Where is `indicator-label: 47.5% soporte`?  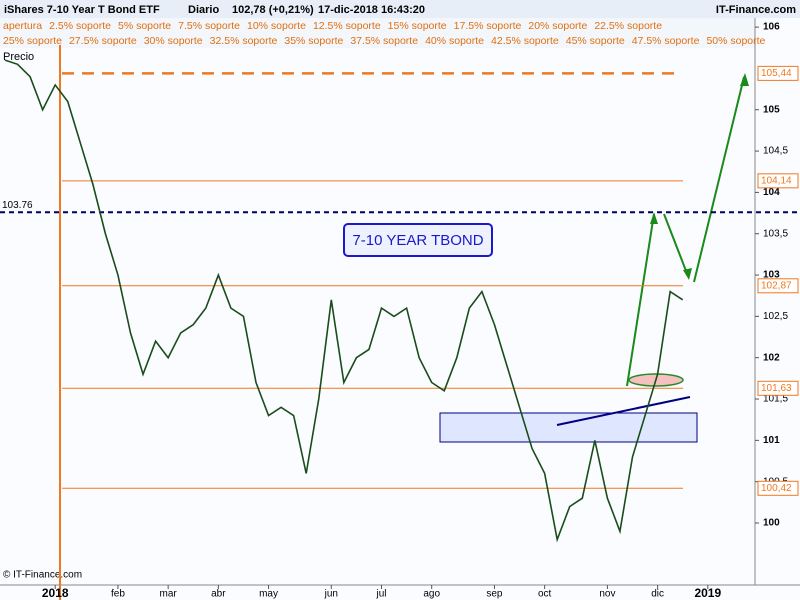 indicator-label: 47.5% soporte is located at coordinates (666, 41).